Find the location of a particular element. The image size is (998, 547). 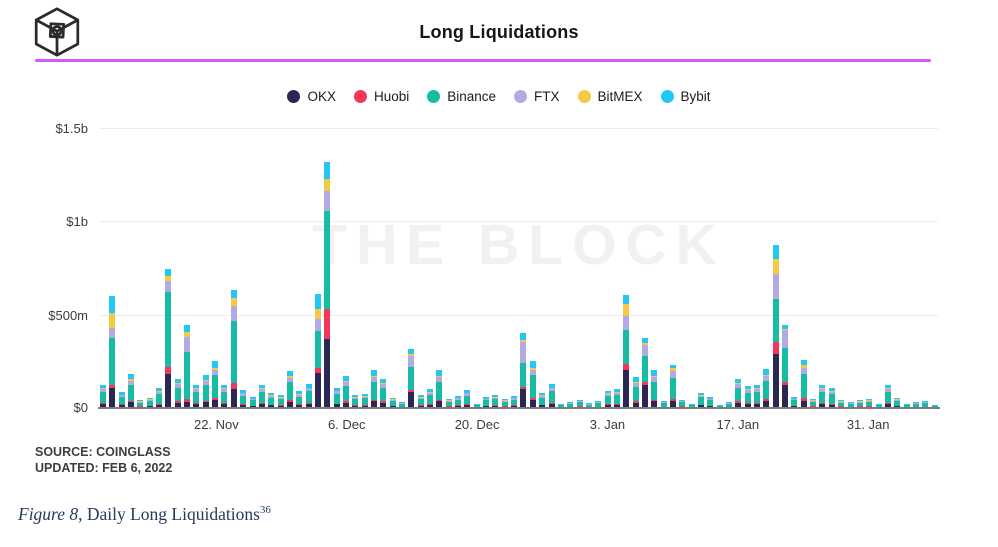

okx-color-dot-icon is located at coordinates (294, 96).